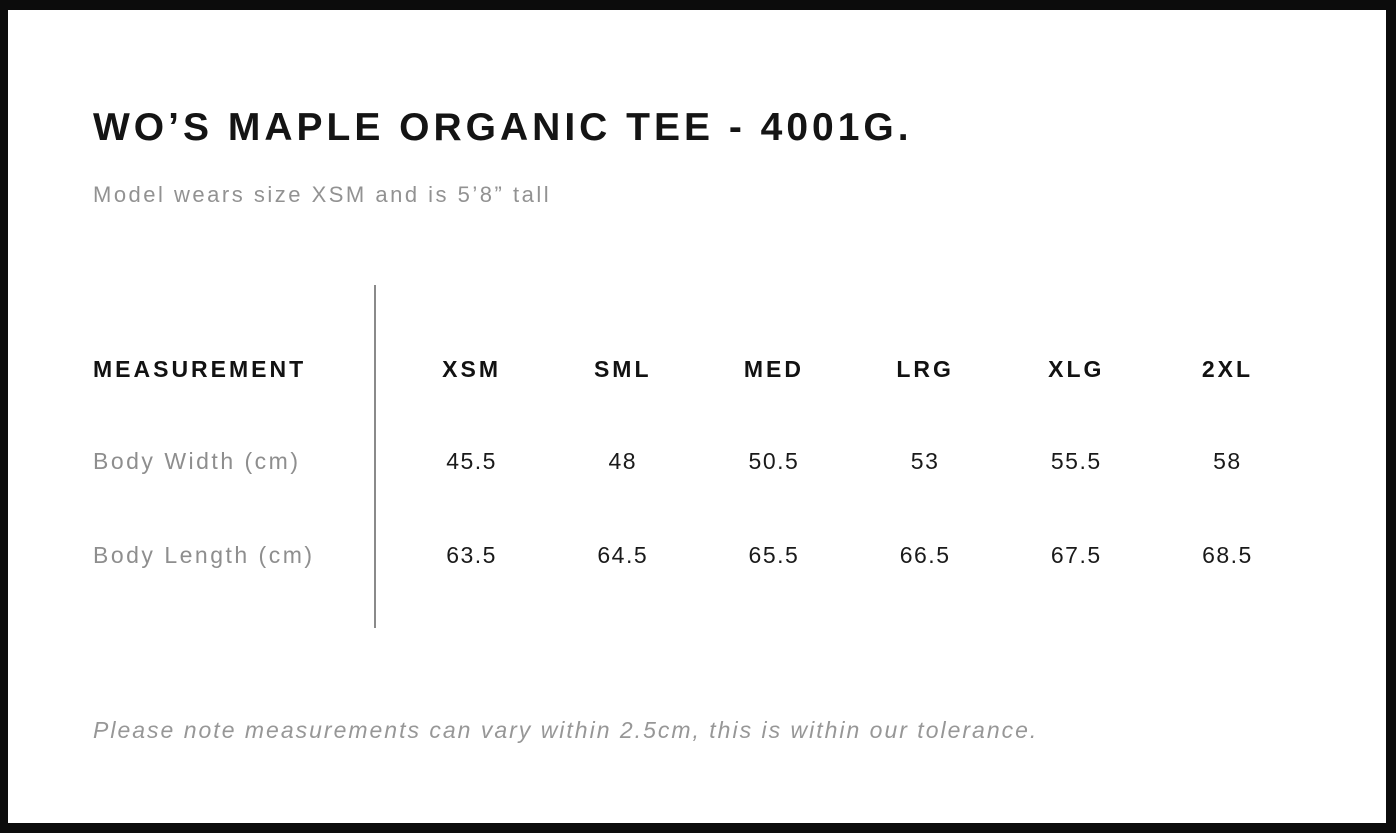  I want to click on size-header-2xl: 2XL, so click(1227, 368).